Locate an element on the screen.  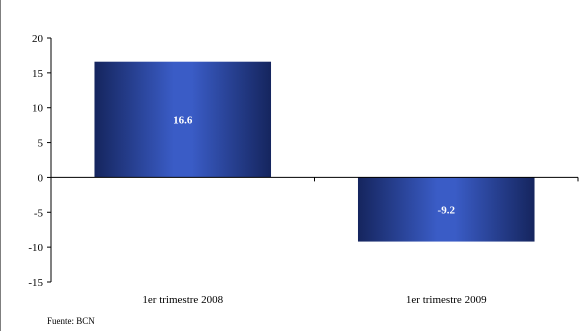
y-tick-label-3: 5 is located at coordinates (41, 144).